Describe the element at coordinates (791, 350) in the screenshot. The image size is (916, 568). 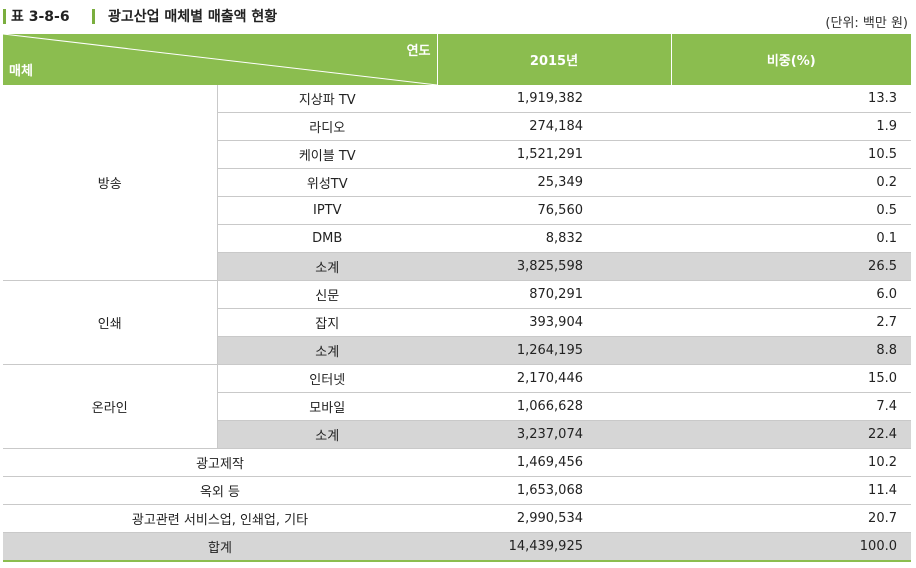
I see `subtotal-share: 8.8` at that location.